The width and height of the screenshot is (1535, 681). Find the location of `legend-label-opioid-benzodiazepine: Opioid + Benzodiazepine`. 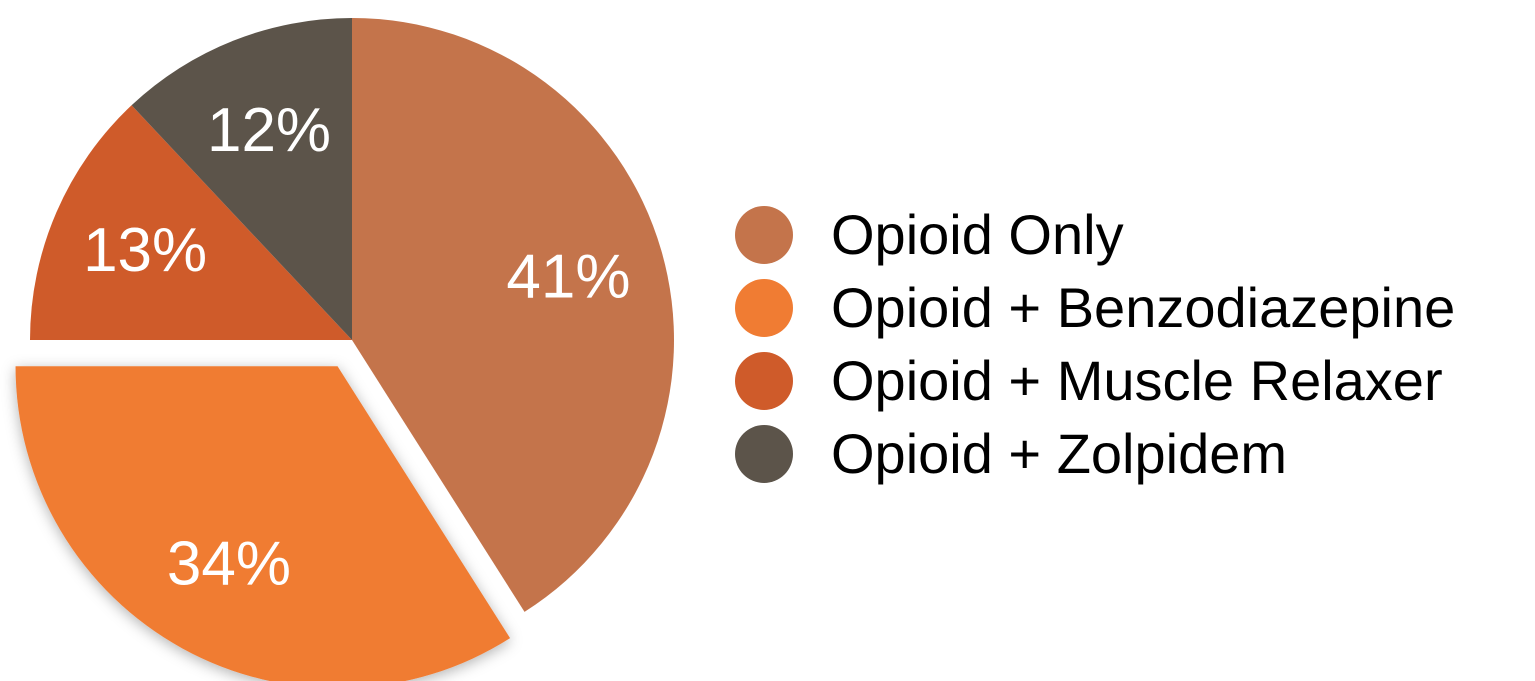

legend-label-opioid-benzodiazepine: Opioid + Benzodiazepine is located at coordinates (1143, 307).